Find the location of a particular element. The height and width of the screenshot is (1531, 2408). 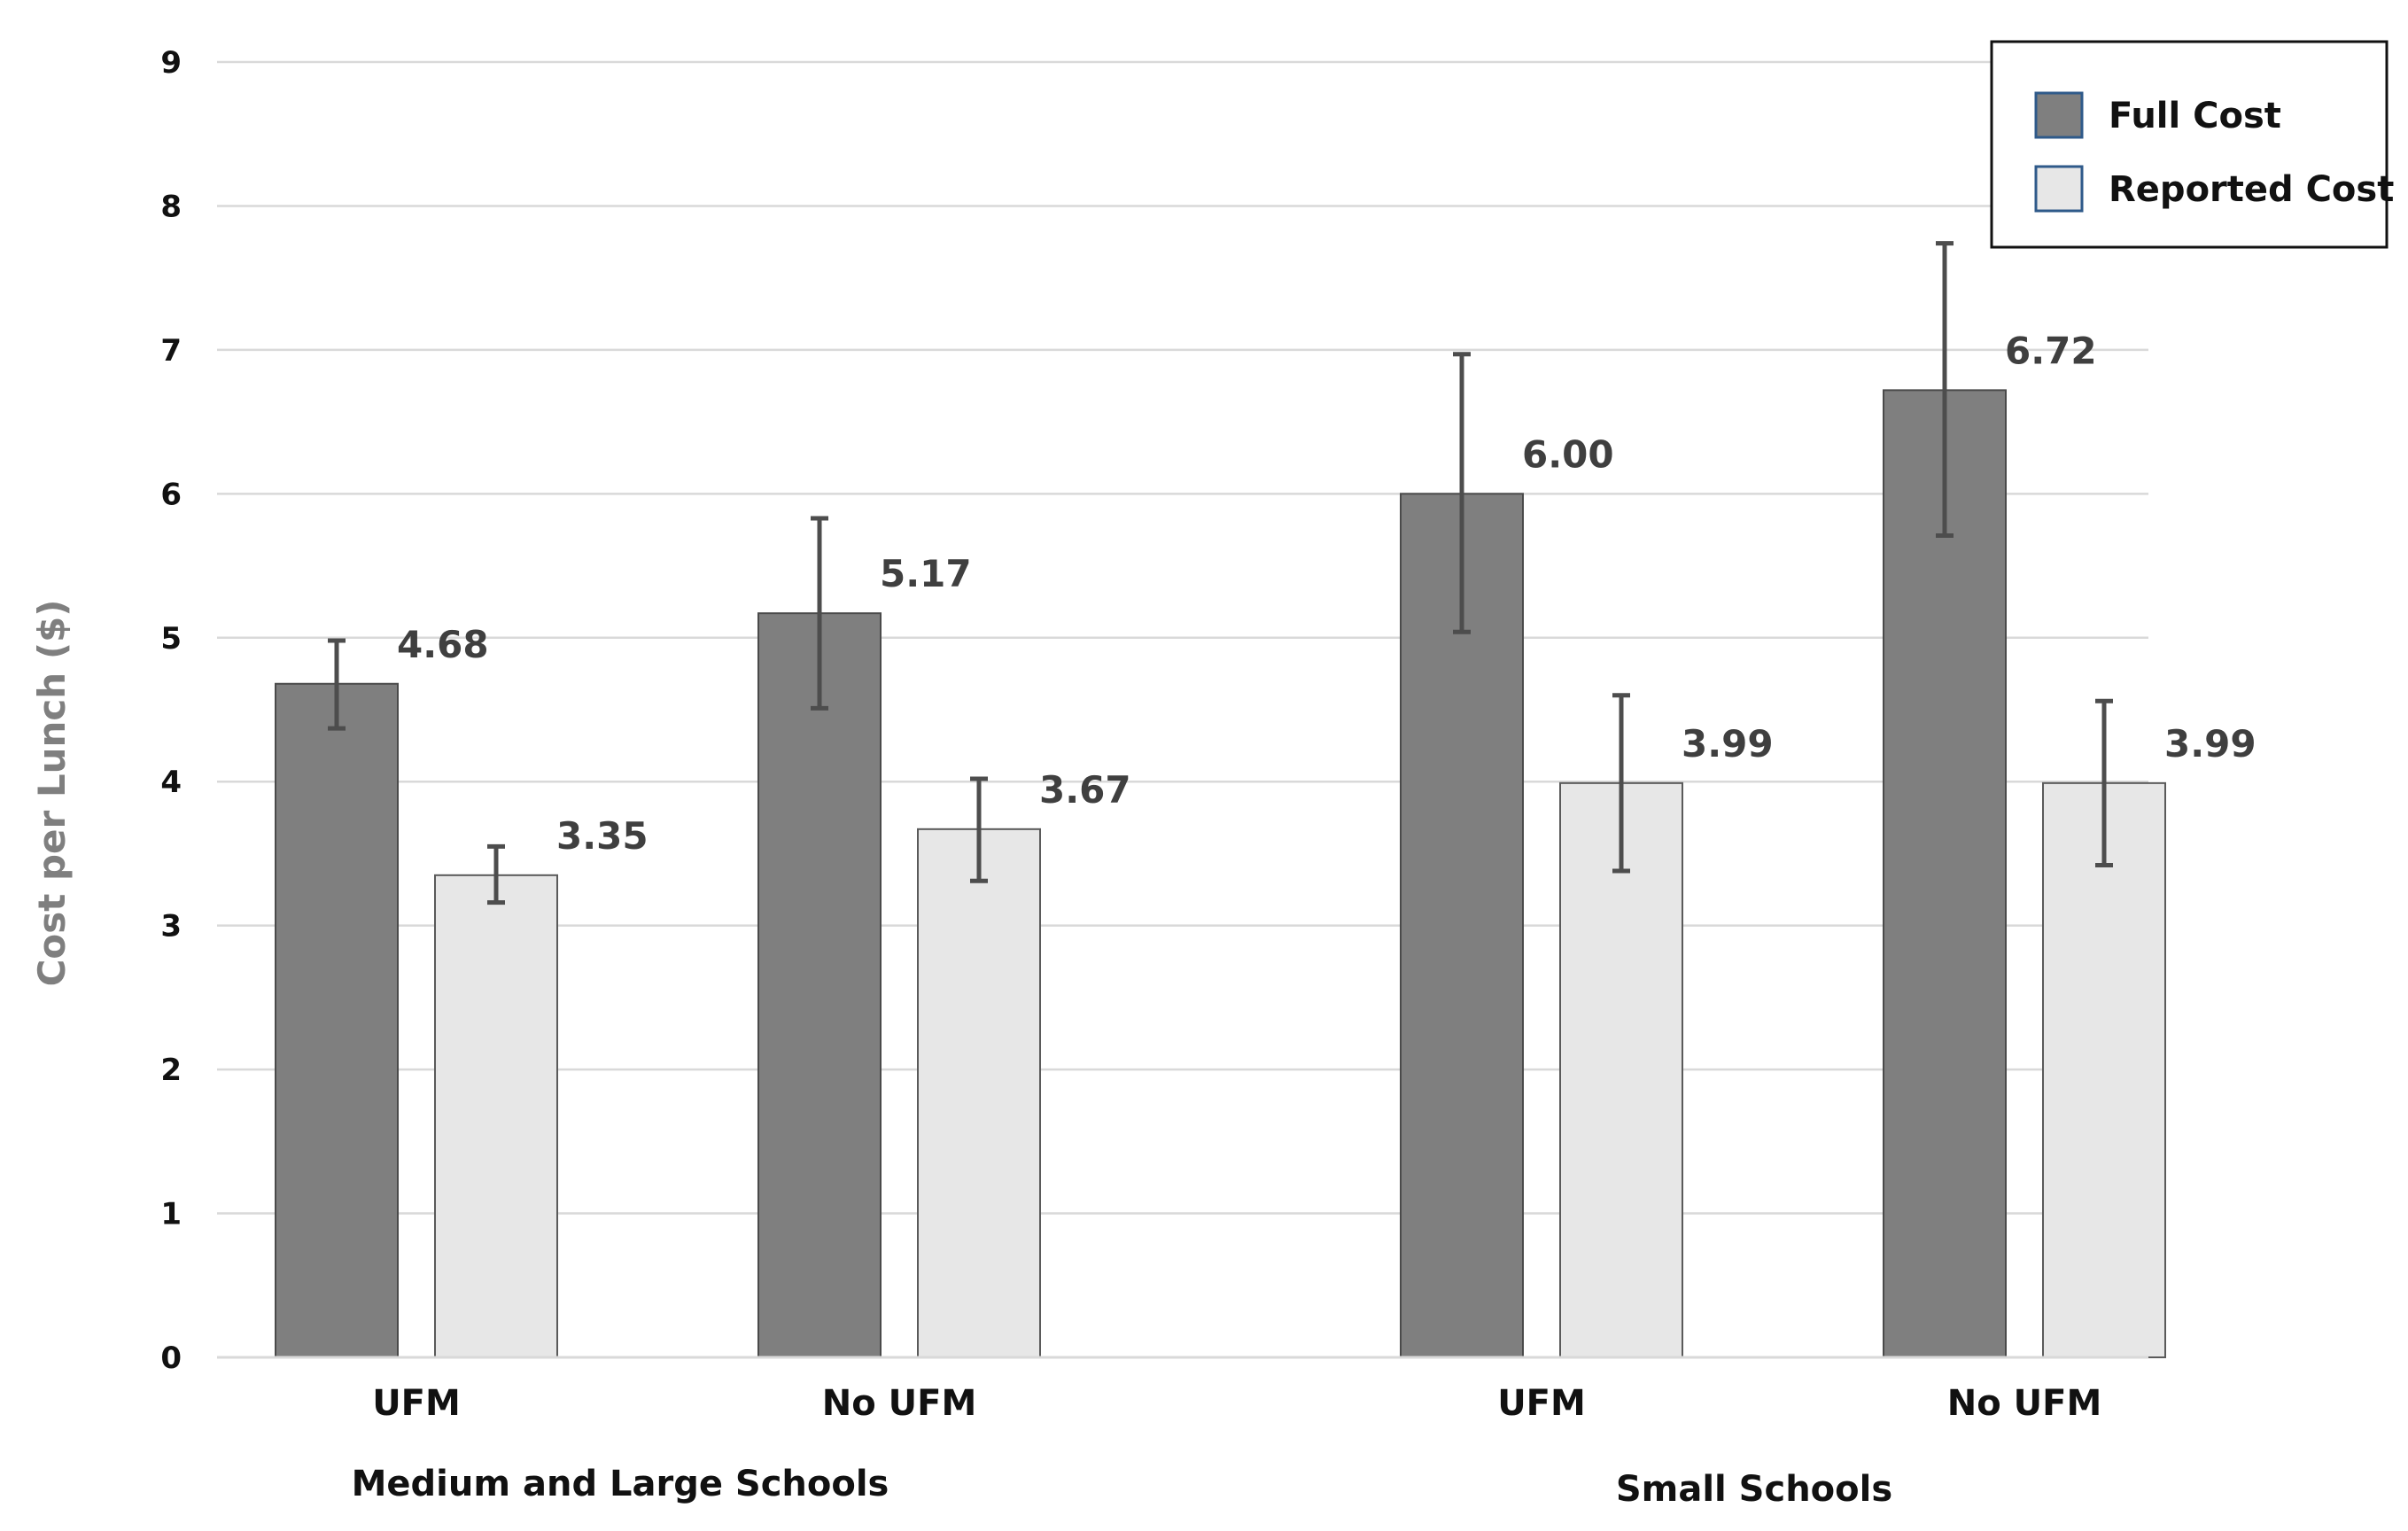

data-label-full-cost-4: 6.72 is located at coordinates (2051, 350).